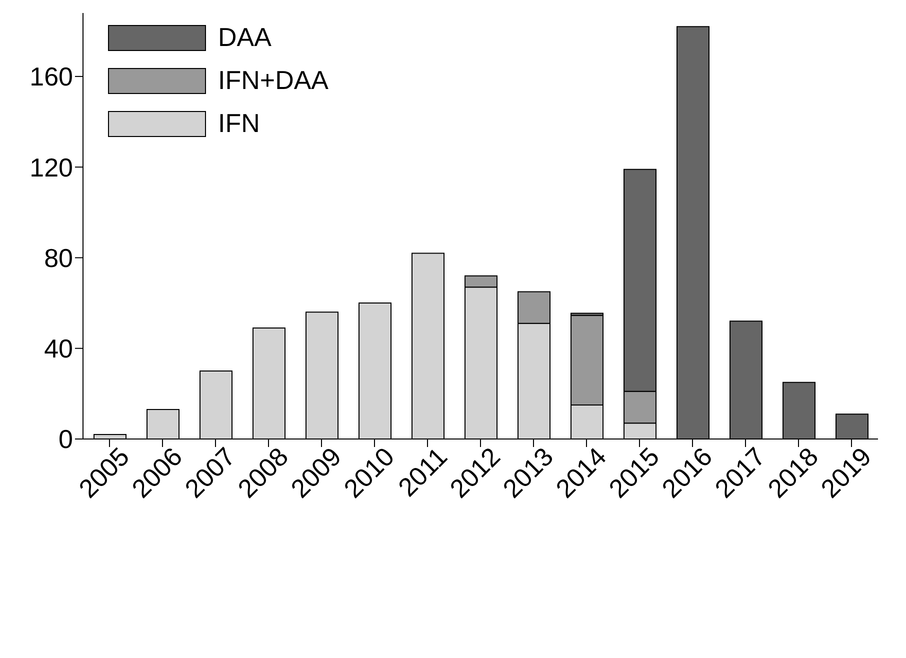  I want to click on y-tick-label: 40, so click(58, 349).